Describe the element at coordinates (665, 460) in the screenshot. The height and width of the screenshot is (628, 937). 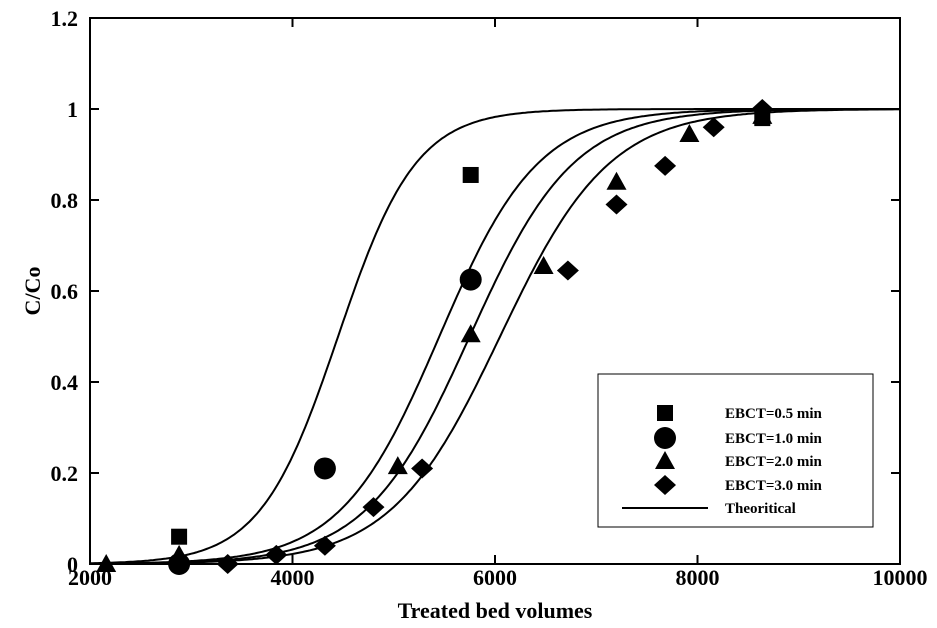
I see `legend-marker-triangle` at that location.